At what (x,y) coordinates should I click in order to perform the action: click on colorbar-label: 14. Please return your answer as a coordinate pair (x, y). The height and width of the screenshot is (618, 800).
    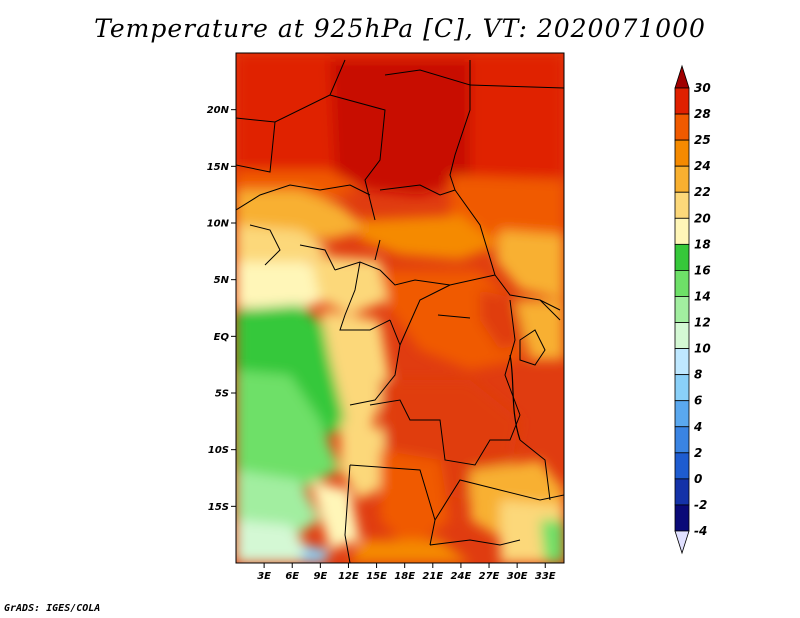
    Looking at the image, I should click on (702, 296).